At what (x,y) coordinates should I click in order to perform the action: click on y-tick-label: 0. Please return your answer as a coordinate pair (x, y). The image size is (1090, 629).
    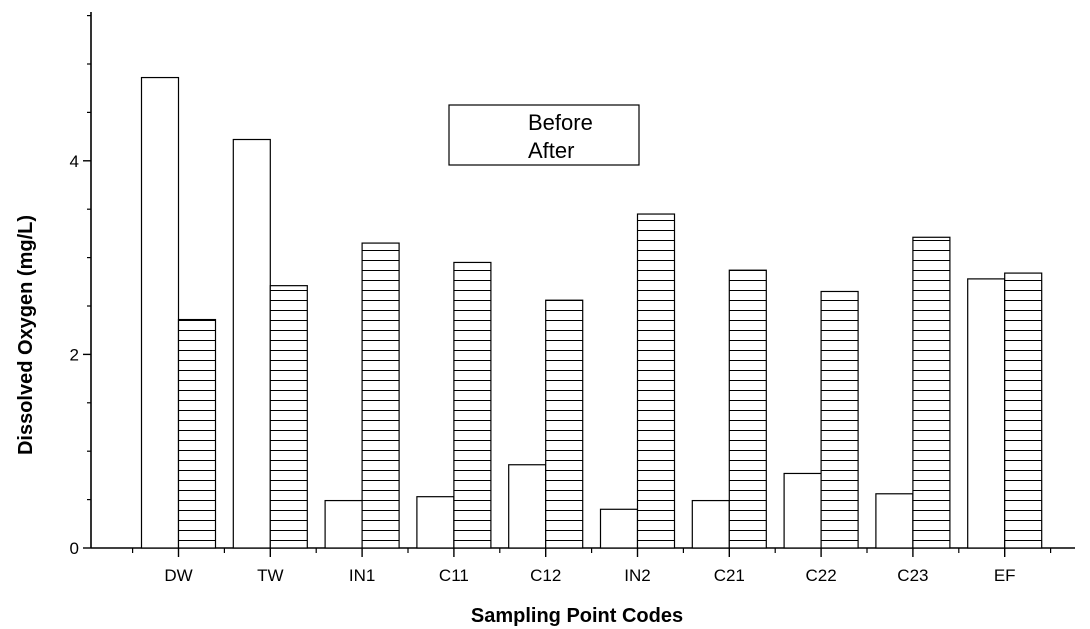
    Looking at the image, I should click on (74, 548).